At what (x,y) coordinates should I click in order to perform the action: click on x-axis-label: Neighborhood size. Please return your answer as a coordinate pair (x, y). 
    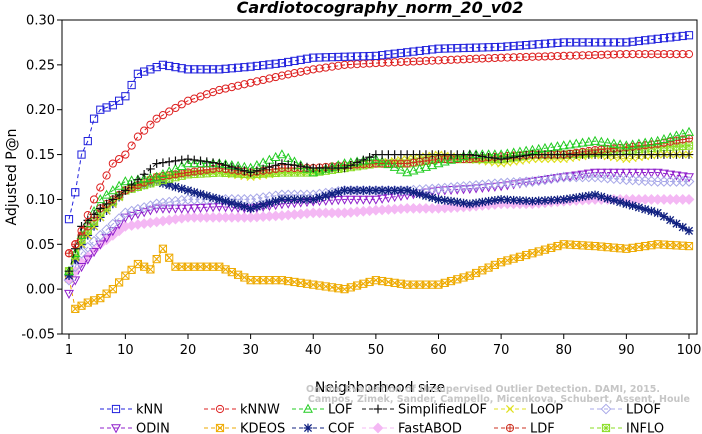
    Looking at the image, I should click on (380, 388).